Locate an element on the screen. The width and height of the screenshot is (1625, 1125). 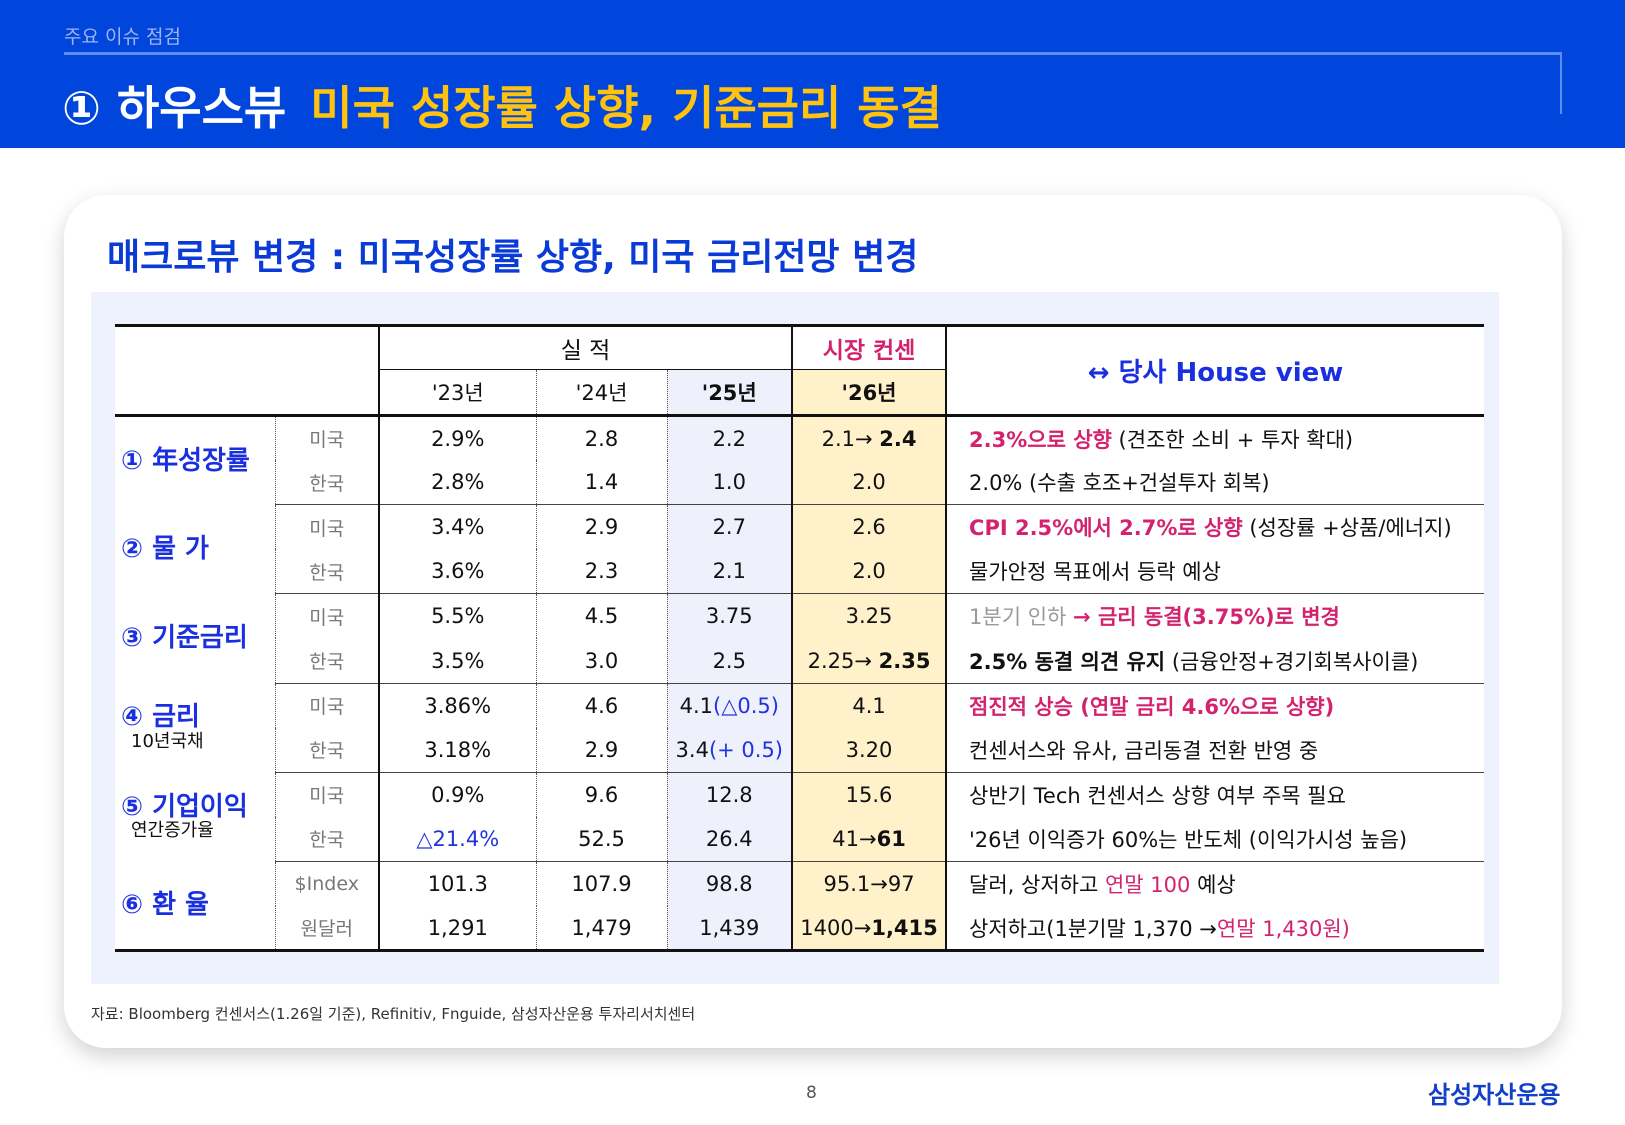
value-cell: 1,479 is located at coordinates (602, 929).